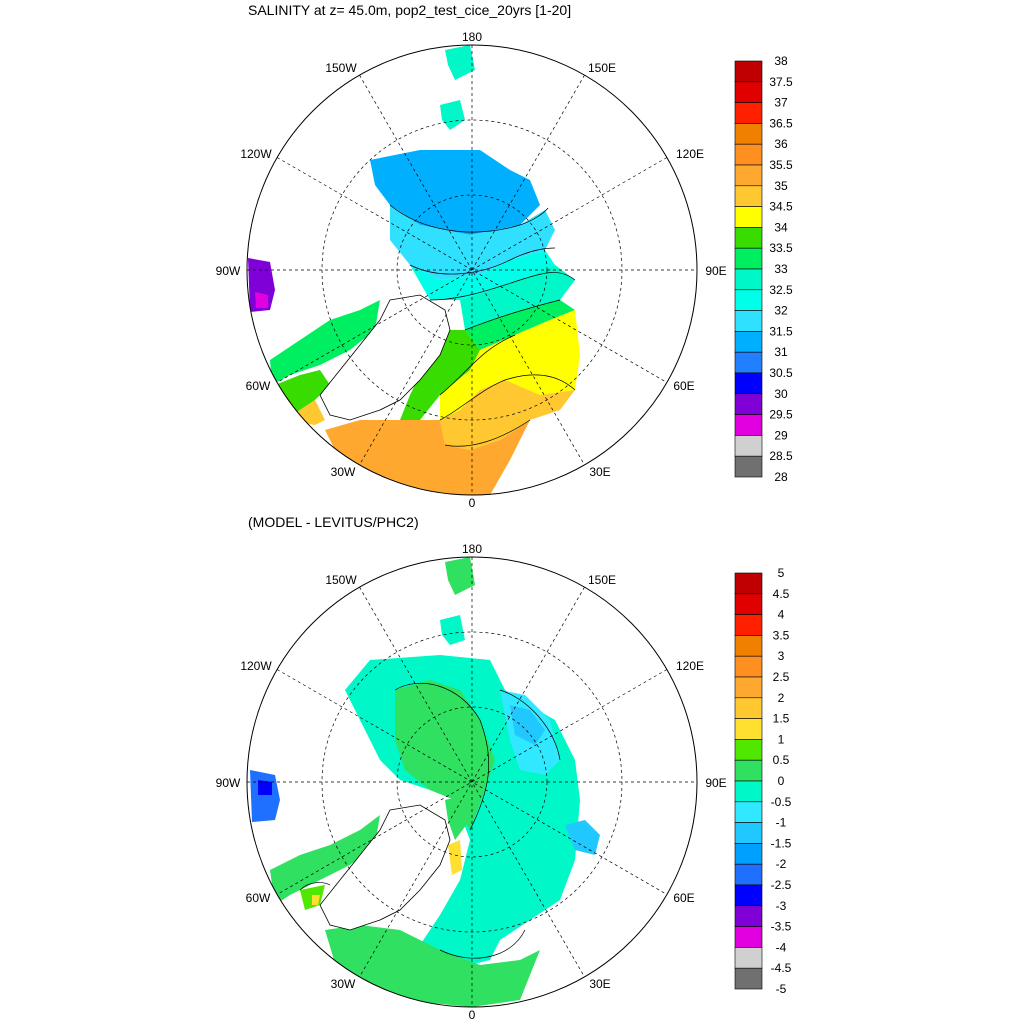 This screenshot has height=1024, width=1024. What do you see at coordinates (781, 373) in the screenshot?
I see `top-colorbar-label: 30.5` at bounding box center [781, 373].